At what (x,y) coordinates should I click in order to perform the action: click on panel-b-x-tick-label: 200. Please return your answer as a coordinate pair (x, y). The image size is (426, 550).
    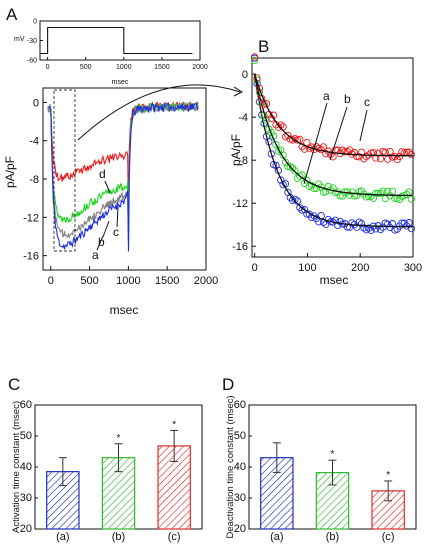
    Looking at the image, I should click on (360, 268).